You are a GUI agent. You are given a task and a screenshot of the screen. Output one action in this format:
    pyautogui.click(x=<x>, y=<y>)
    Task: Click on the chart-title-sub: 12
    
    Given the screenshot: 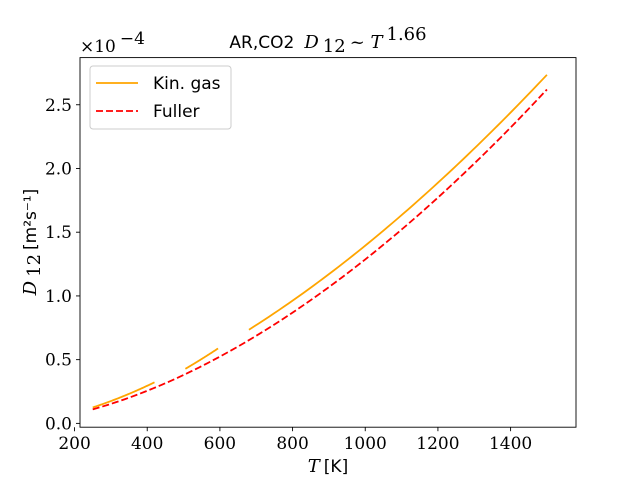 What is the action you would take?
    pyautogui.click(x=334, y=46)
    